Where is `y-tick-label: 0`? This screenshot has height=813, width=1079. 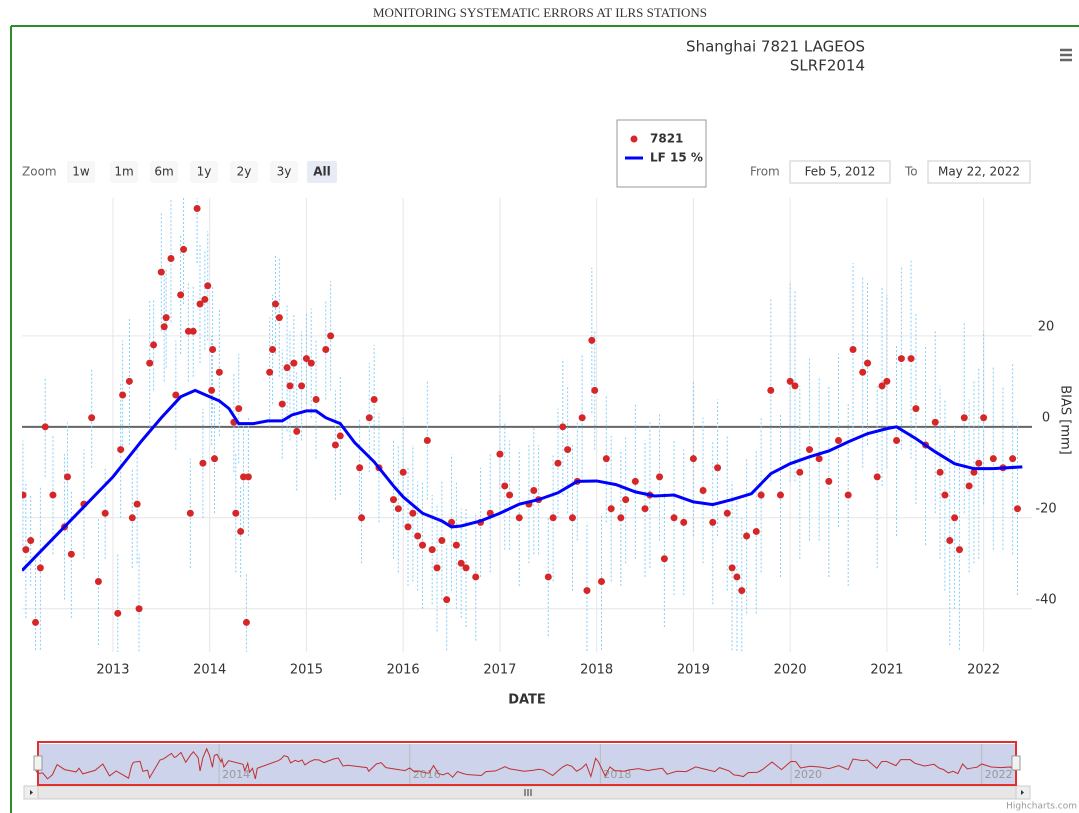 y-tick-label: 0 is located at coordinates (1046, 417).